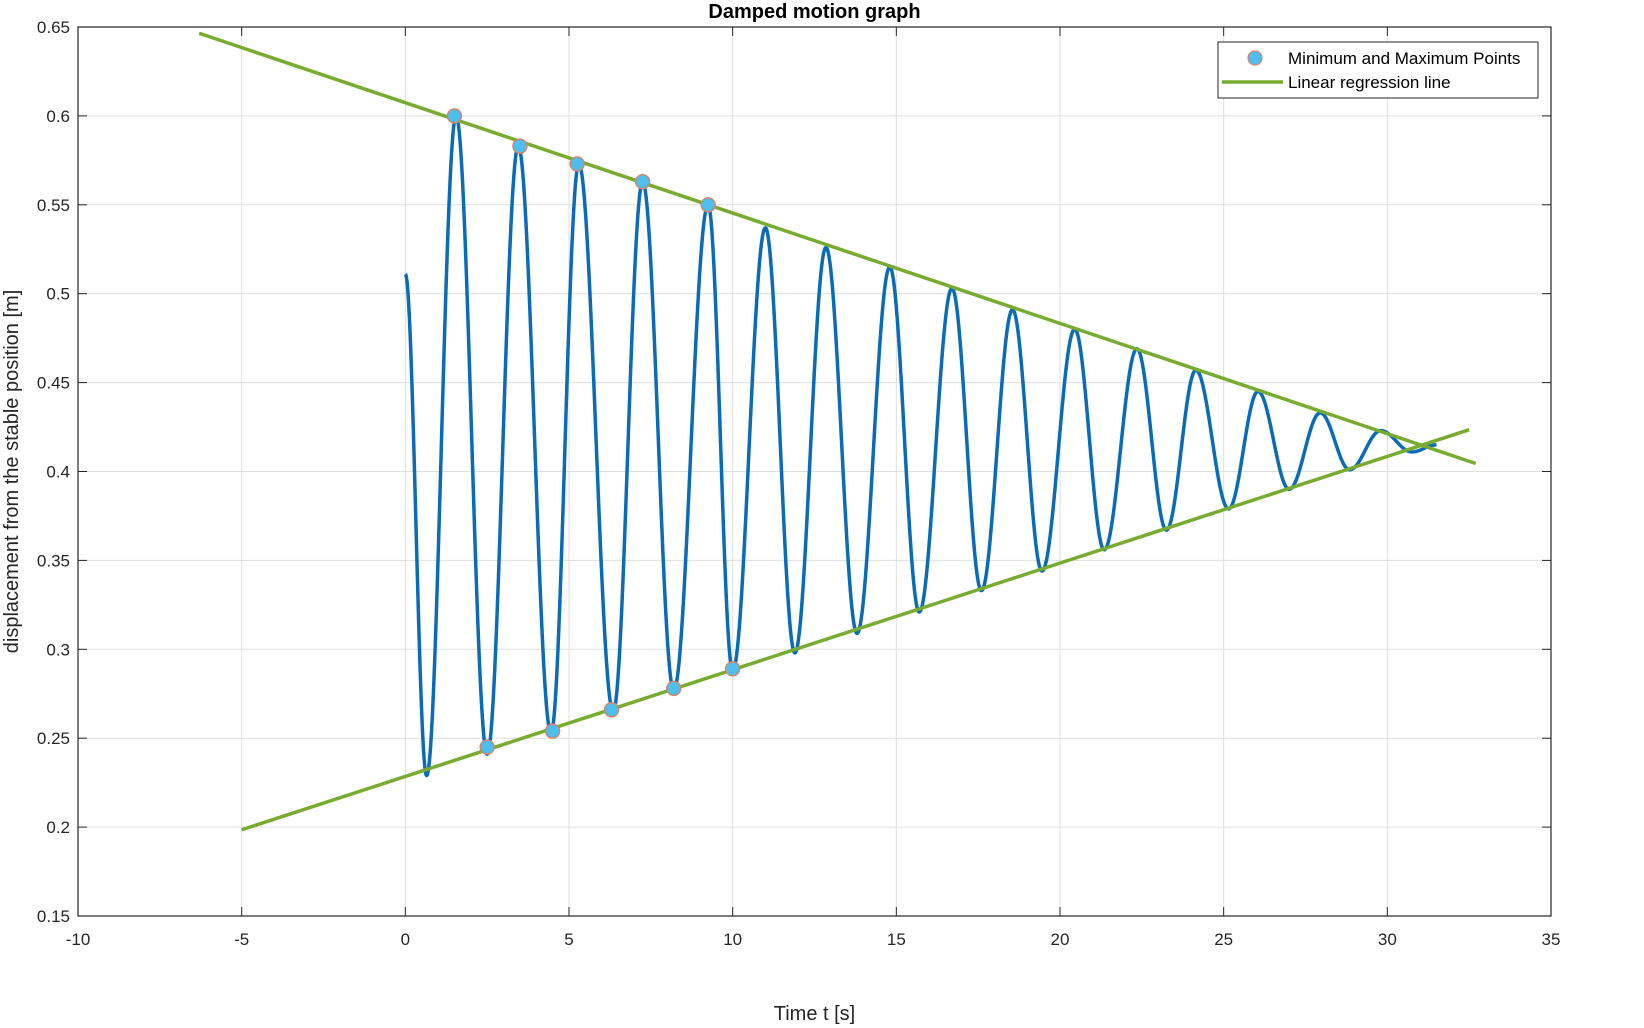  Describe the element at coordinates (1551, 939) in the screenshot. I see `x-tick-label: 35` at that location.